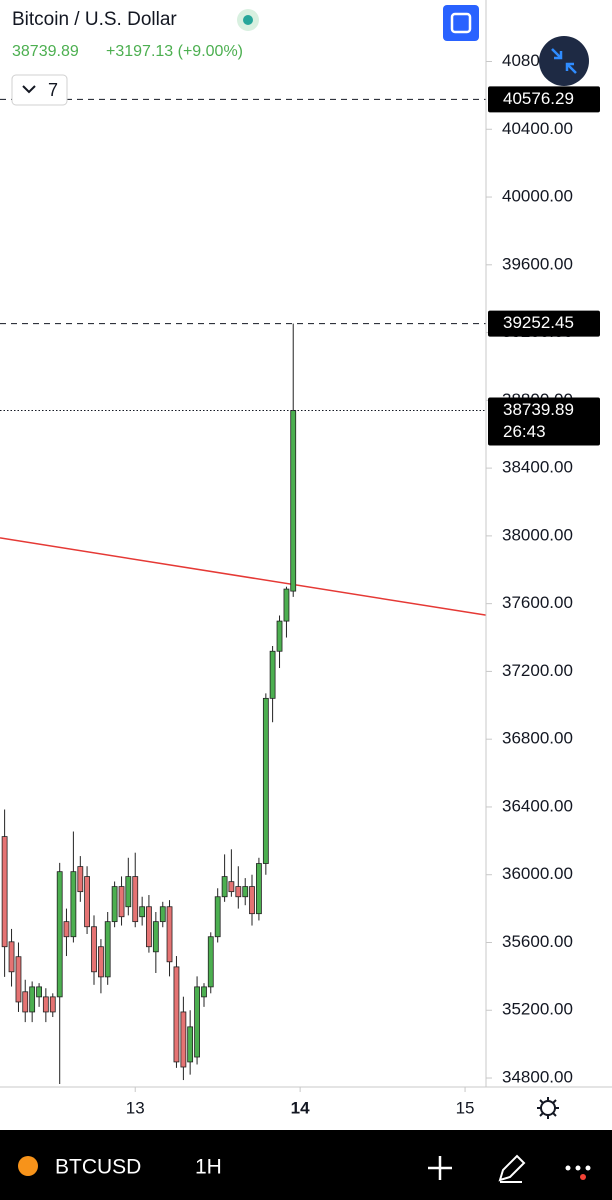 The width and height of the screenshot is (612, 1200). I want to click on y-tick-label: 39600.00, so click(537, 263).